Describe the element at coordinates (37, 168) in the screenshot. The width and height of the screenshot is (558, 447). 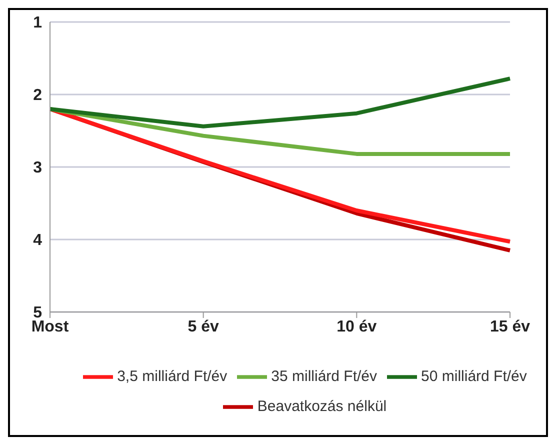
I see `y-tick-label: 3` at that location.